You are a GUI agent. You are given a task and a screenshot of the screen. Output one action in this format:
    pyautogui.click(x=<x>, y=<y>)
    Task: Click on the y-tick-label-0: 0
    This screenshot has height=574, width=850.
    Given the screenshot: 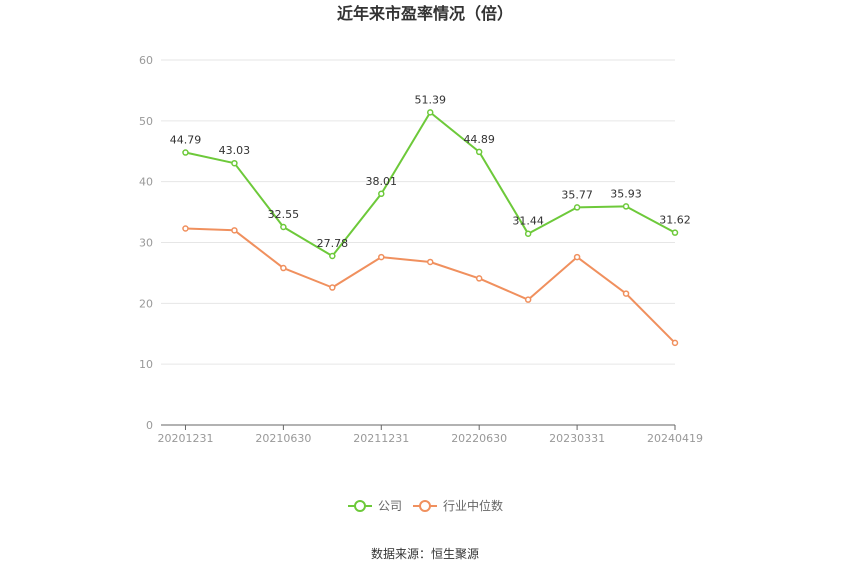 What is the action you would take?
    pyautogui.click(x=149, y=425)
    